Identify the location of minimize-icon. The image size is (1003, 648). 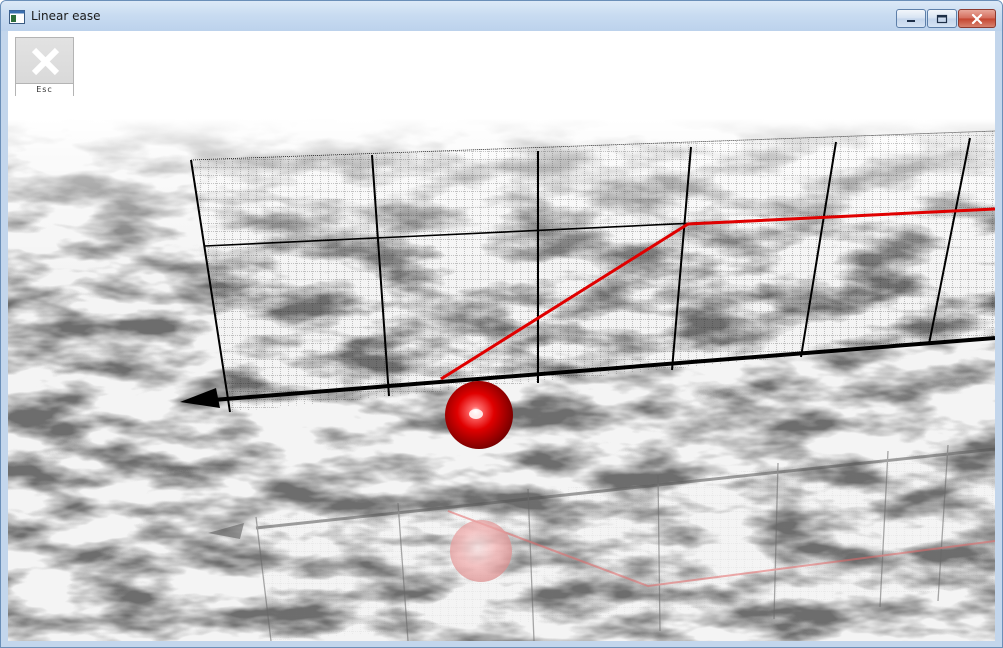
(911, 20).